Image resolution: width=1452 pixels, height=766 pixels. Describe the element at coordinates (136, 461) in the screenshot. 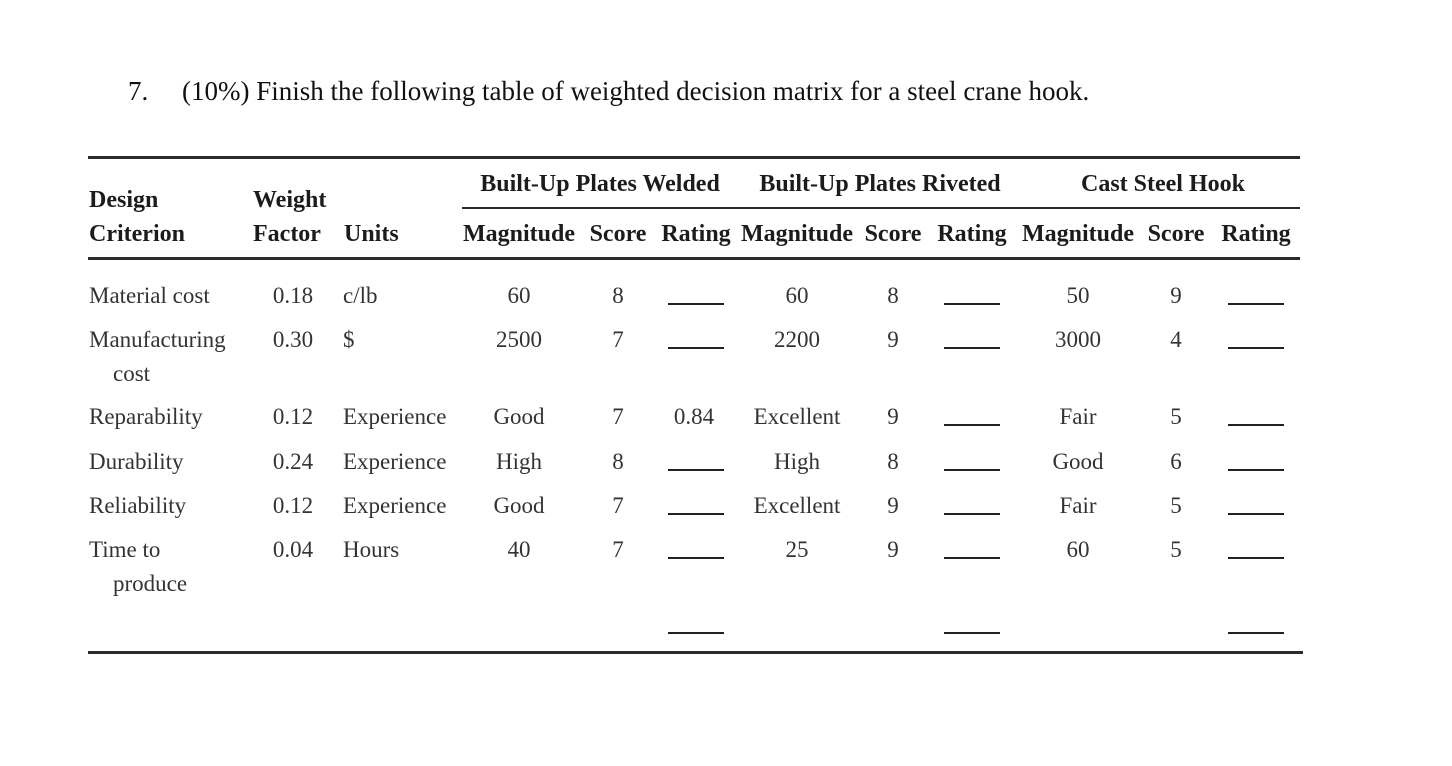

I see `row-criterion: Durability` at that location.